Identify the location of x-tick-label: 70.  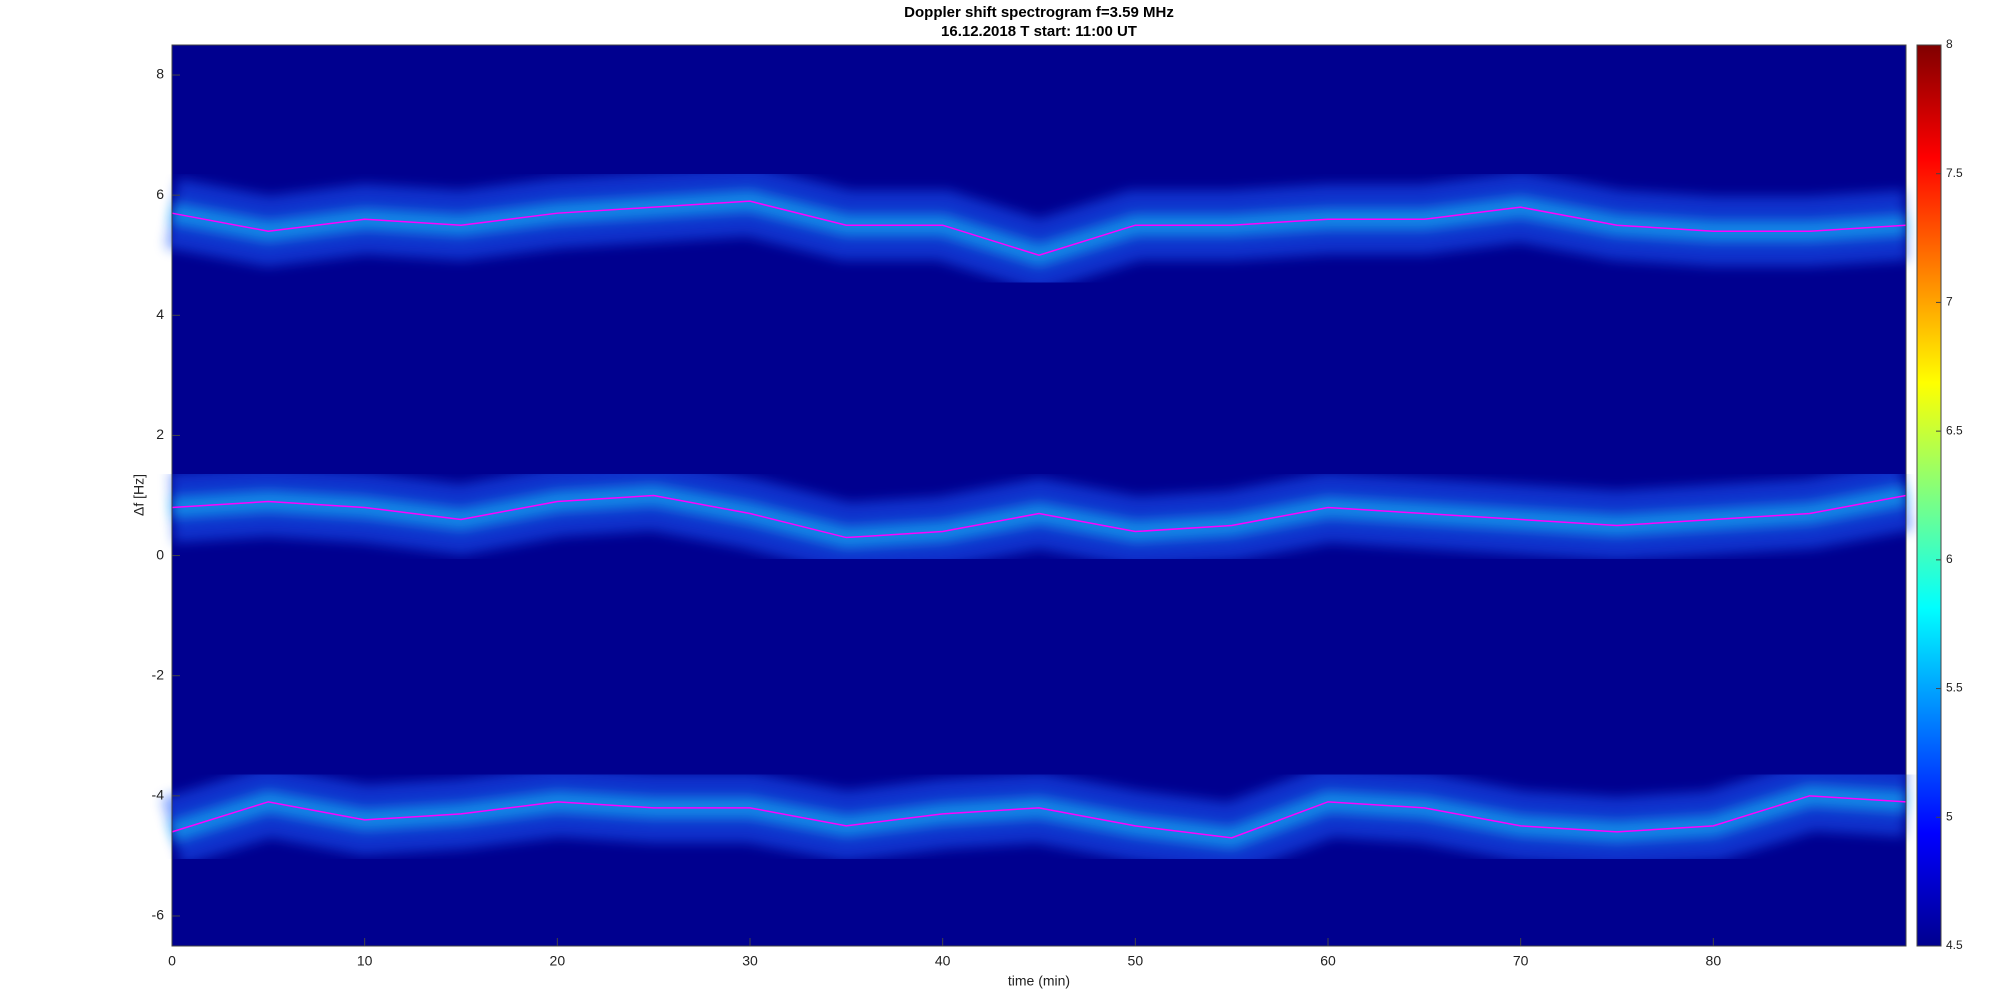
(1521, 961).